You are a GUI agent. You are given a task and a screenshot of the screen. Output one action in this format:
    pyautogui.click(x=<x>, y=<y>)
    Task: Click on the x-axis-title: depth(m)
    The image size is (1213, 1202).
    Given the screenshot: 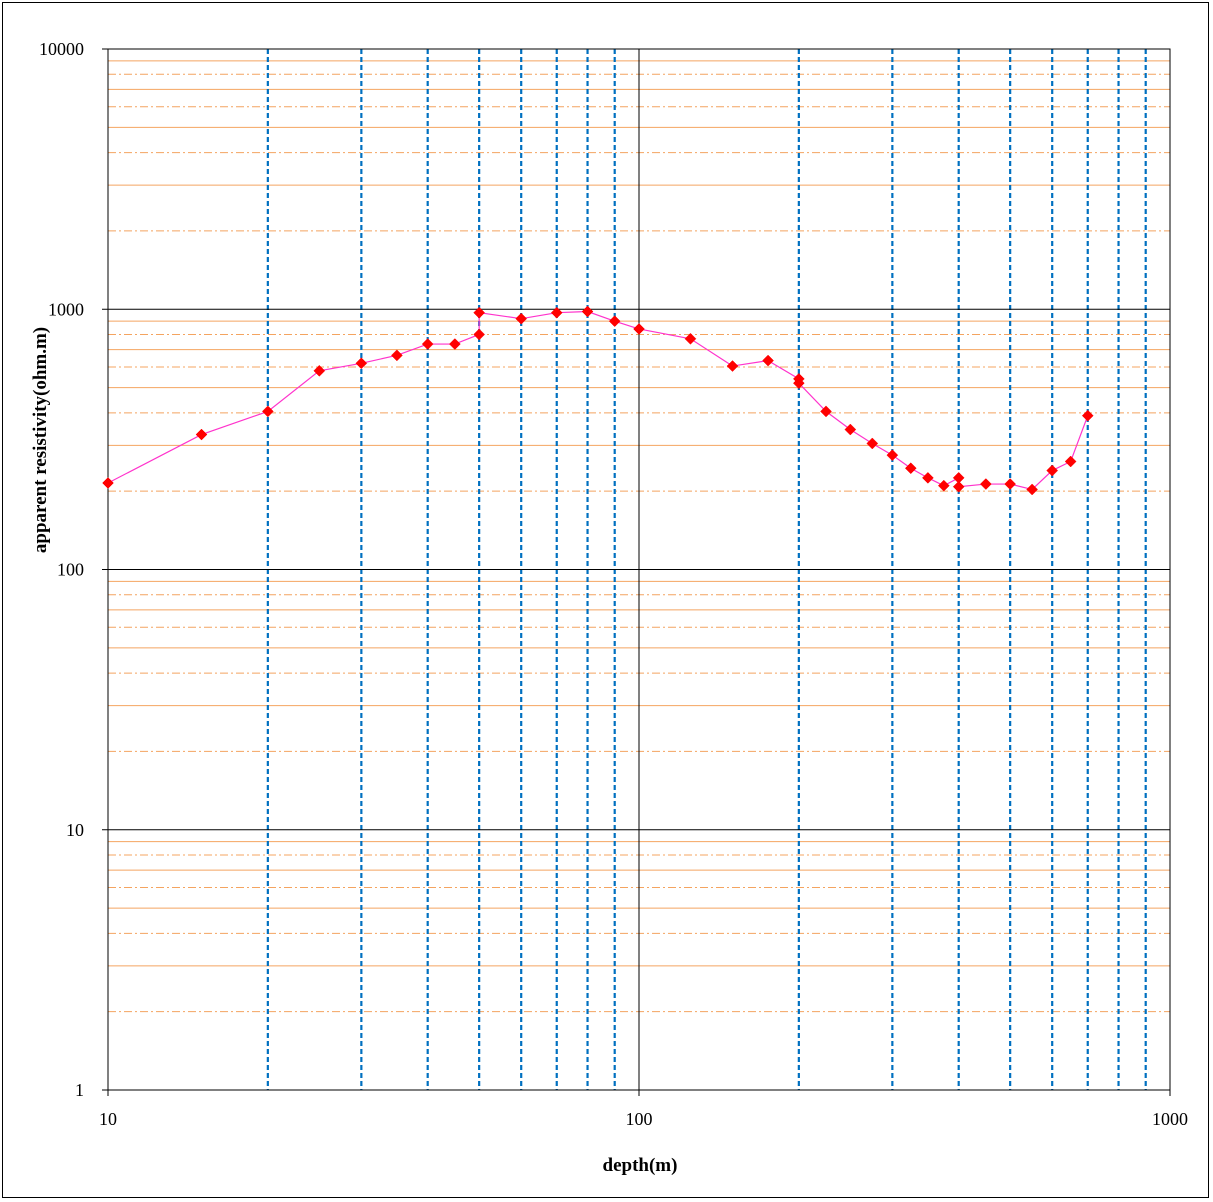 What is the action you would take?
    pyautogui.click(x=640, y=1165)
    